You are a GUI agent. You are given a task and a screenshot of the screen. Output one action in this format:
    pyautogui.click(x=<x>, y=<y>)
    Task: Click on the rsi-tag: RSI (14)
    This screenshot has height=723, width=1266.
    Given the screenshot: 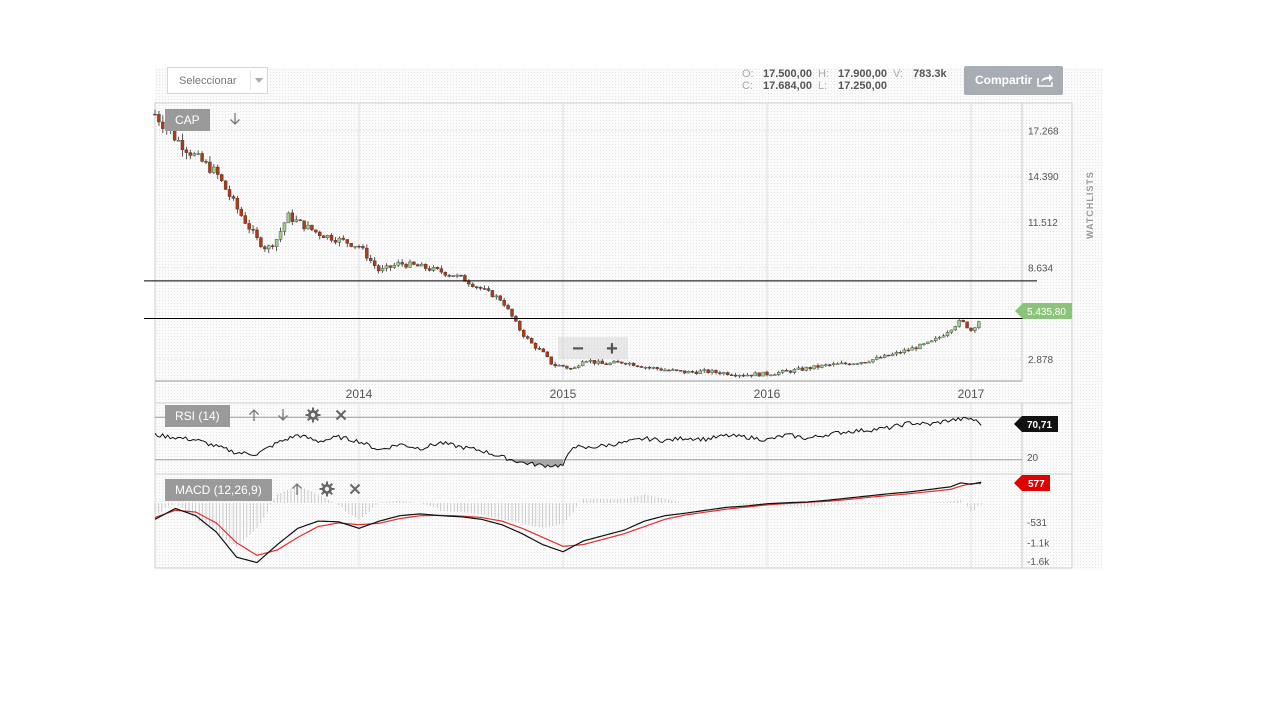 What is the action you would take?
    pyautogui.click(x=197, y=416)
    